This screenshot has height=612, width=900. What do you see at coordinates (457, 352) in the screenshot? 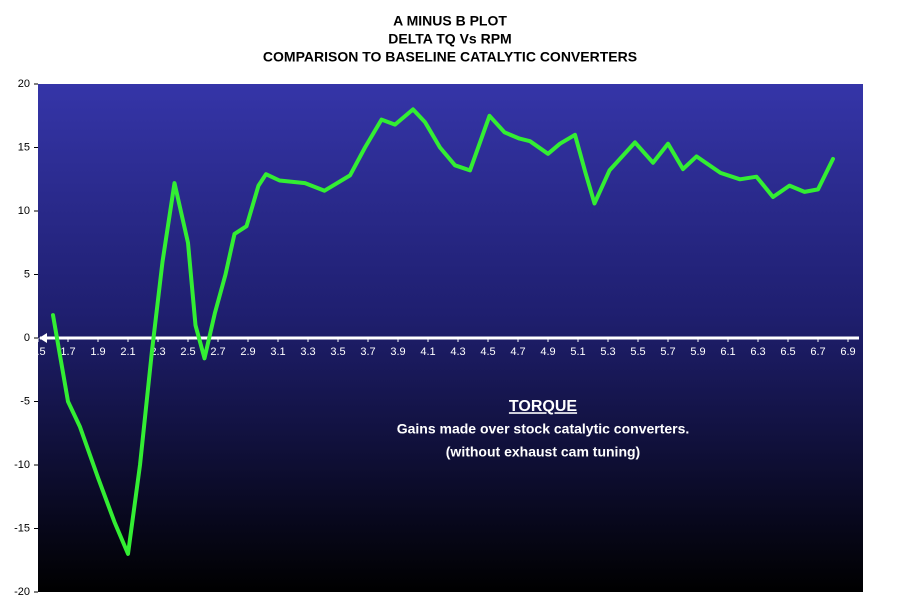
I see `x-tick-label: 4.3` at bounding box center [457, 352].